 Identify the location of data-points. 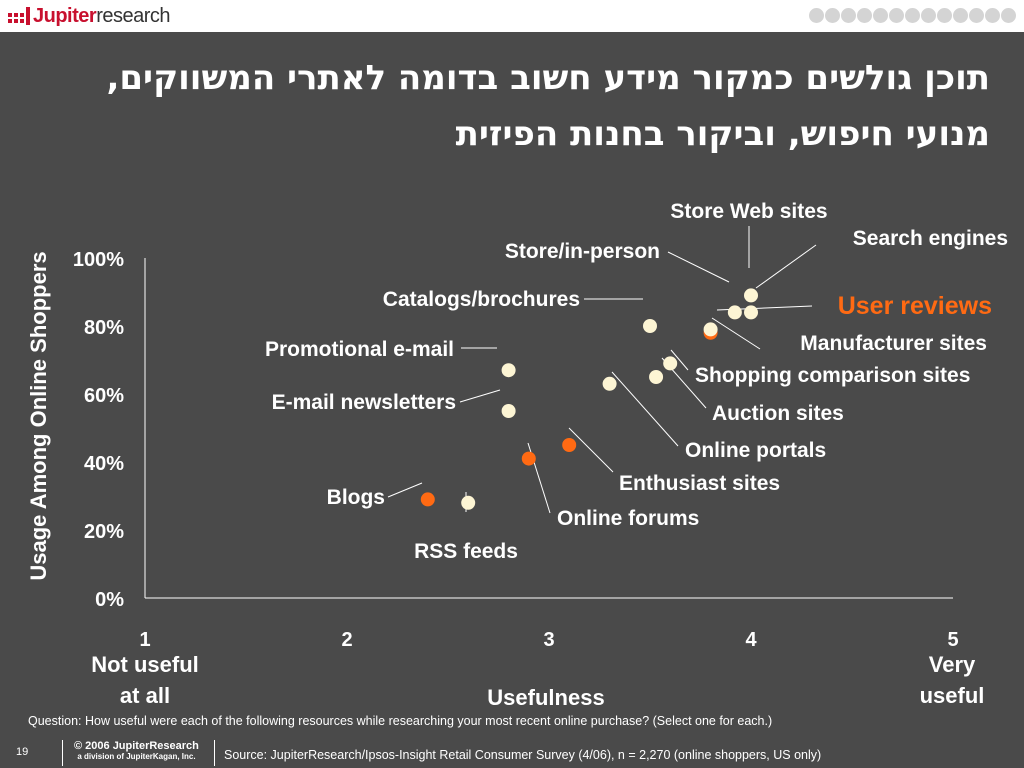
(589, 399).